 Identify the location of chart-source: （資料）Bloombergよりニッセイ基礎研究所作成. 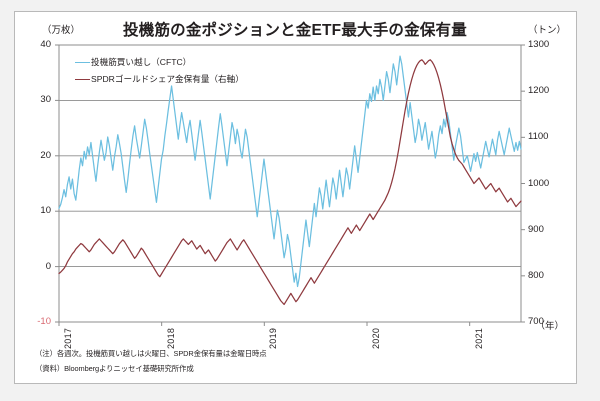
(114, 368).